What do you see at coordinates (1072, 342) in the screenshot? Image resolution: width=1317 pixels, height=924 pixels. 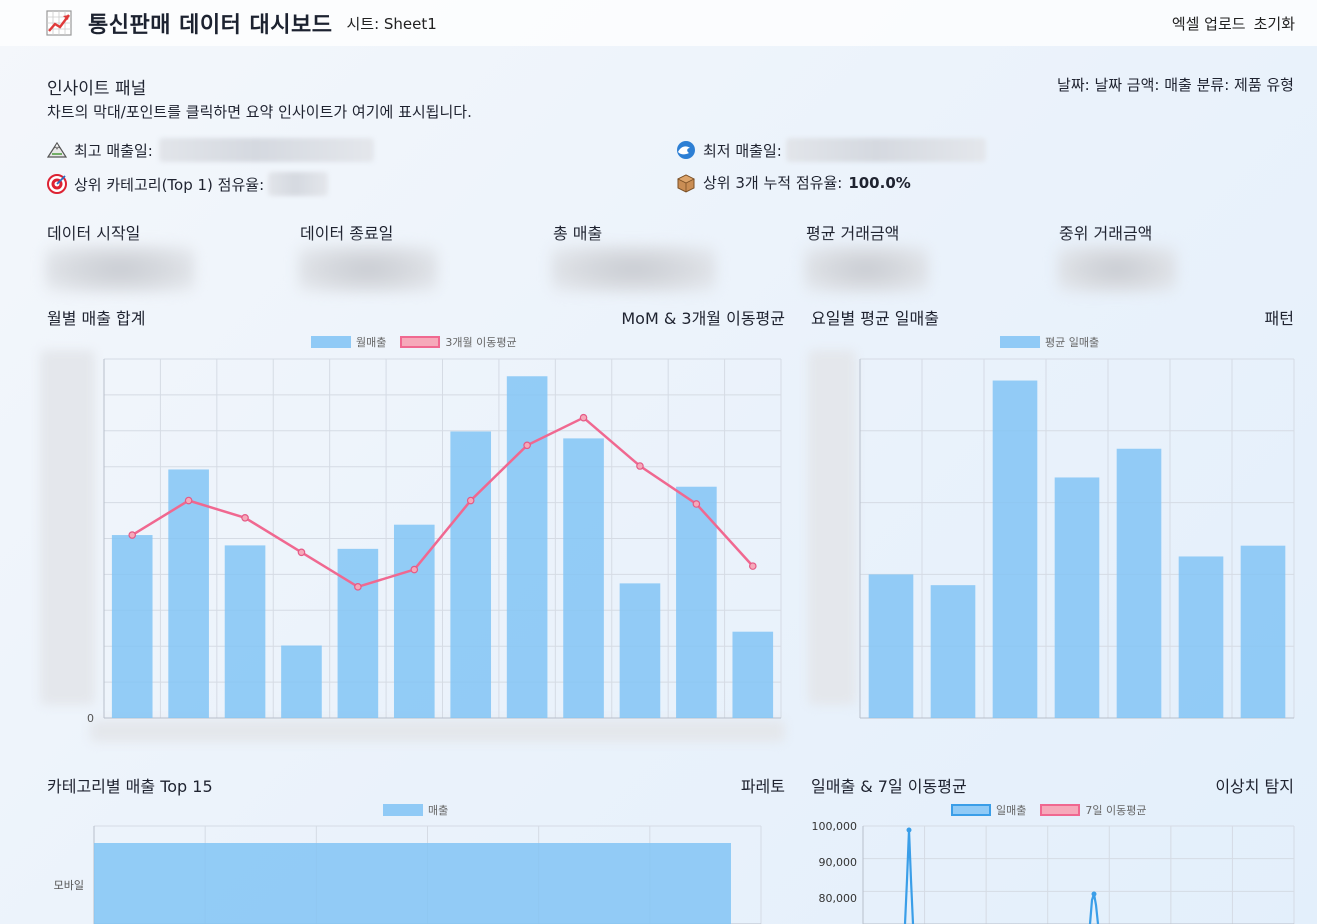 I see `legend-label: 평균 일매출` at bounding box center [1072, 342].